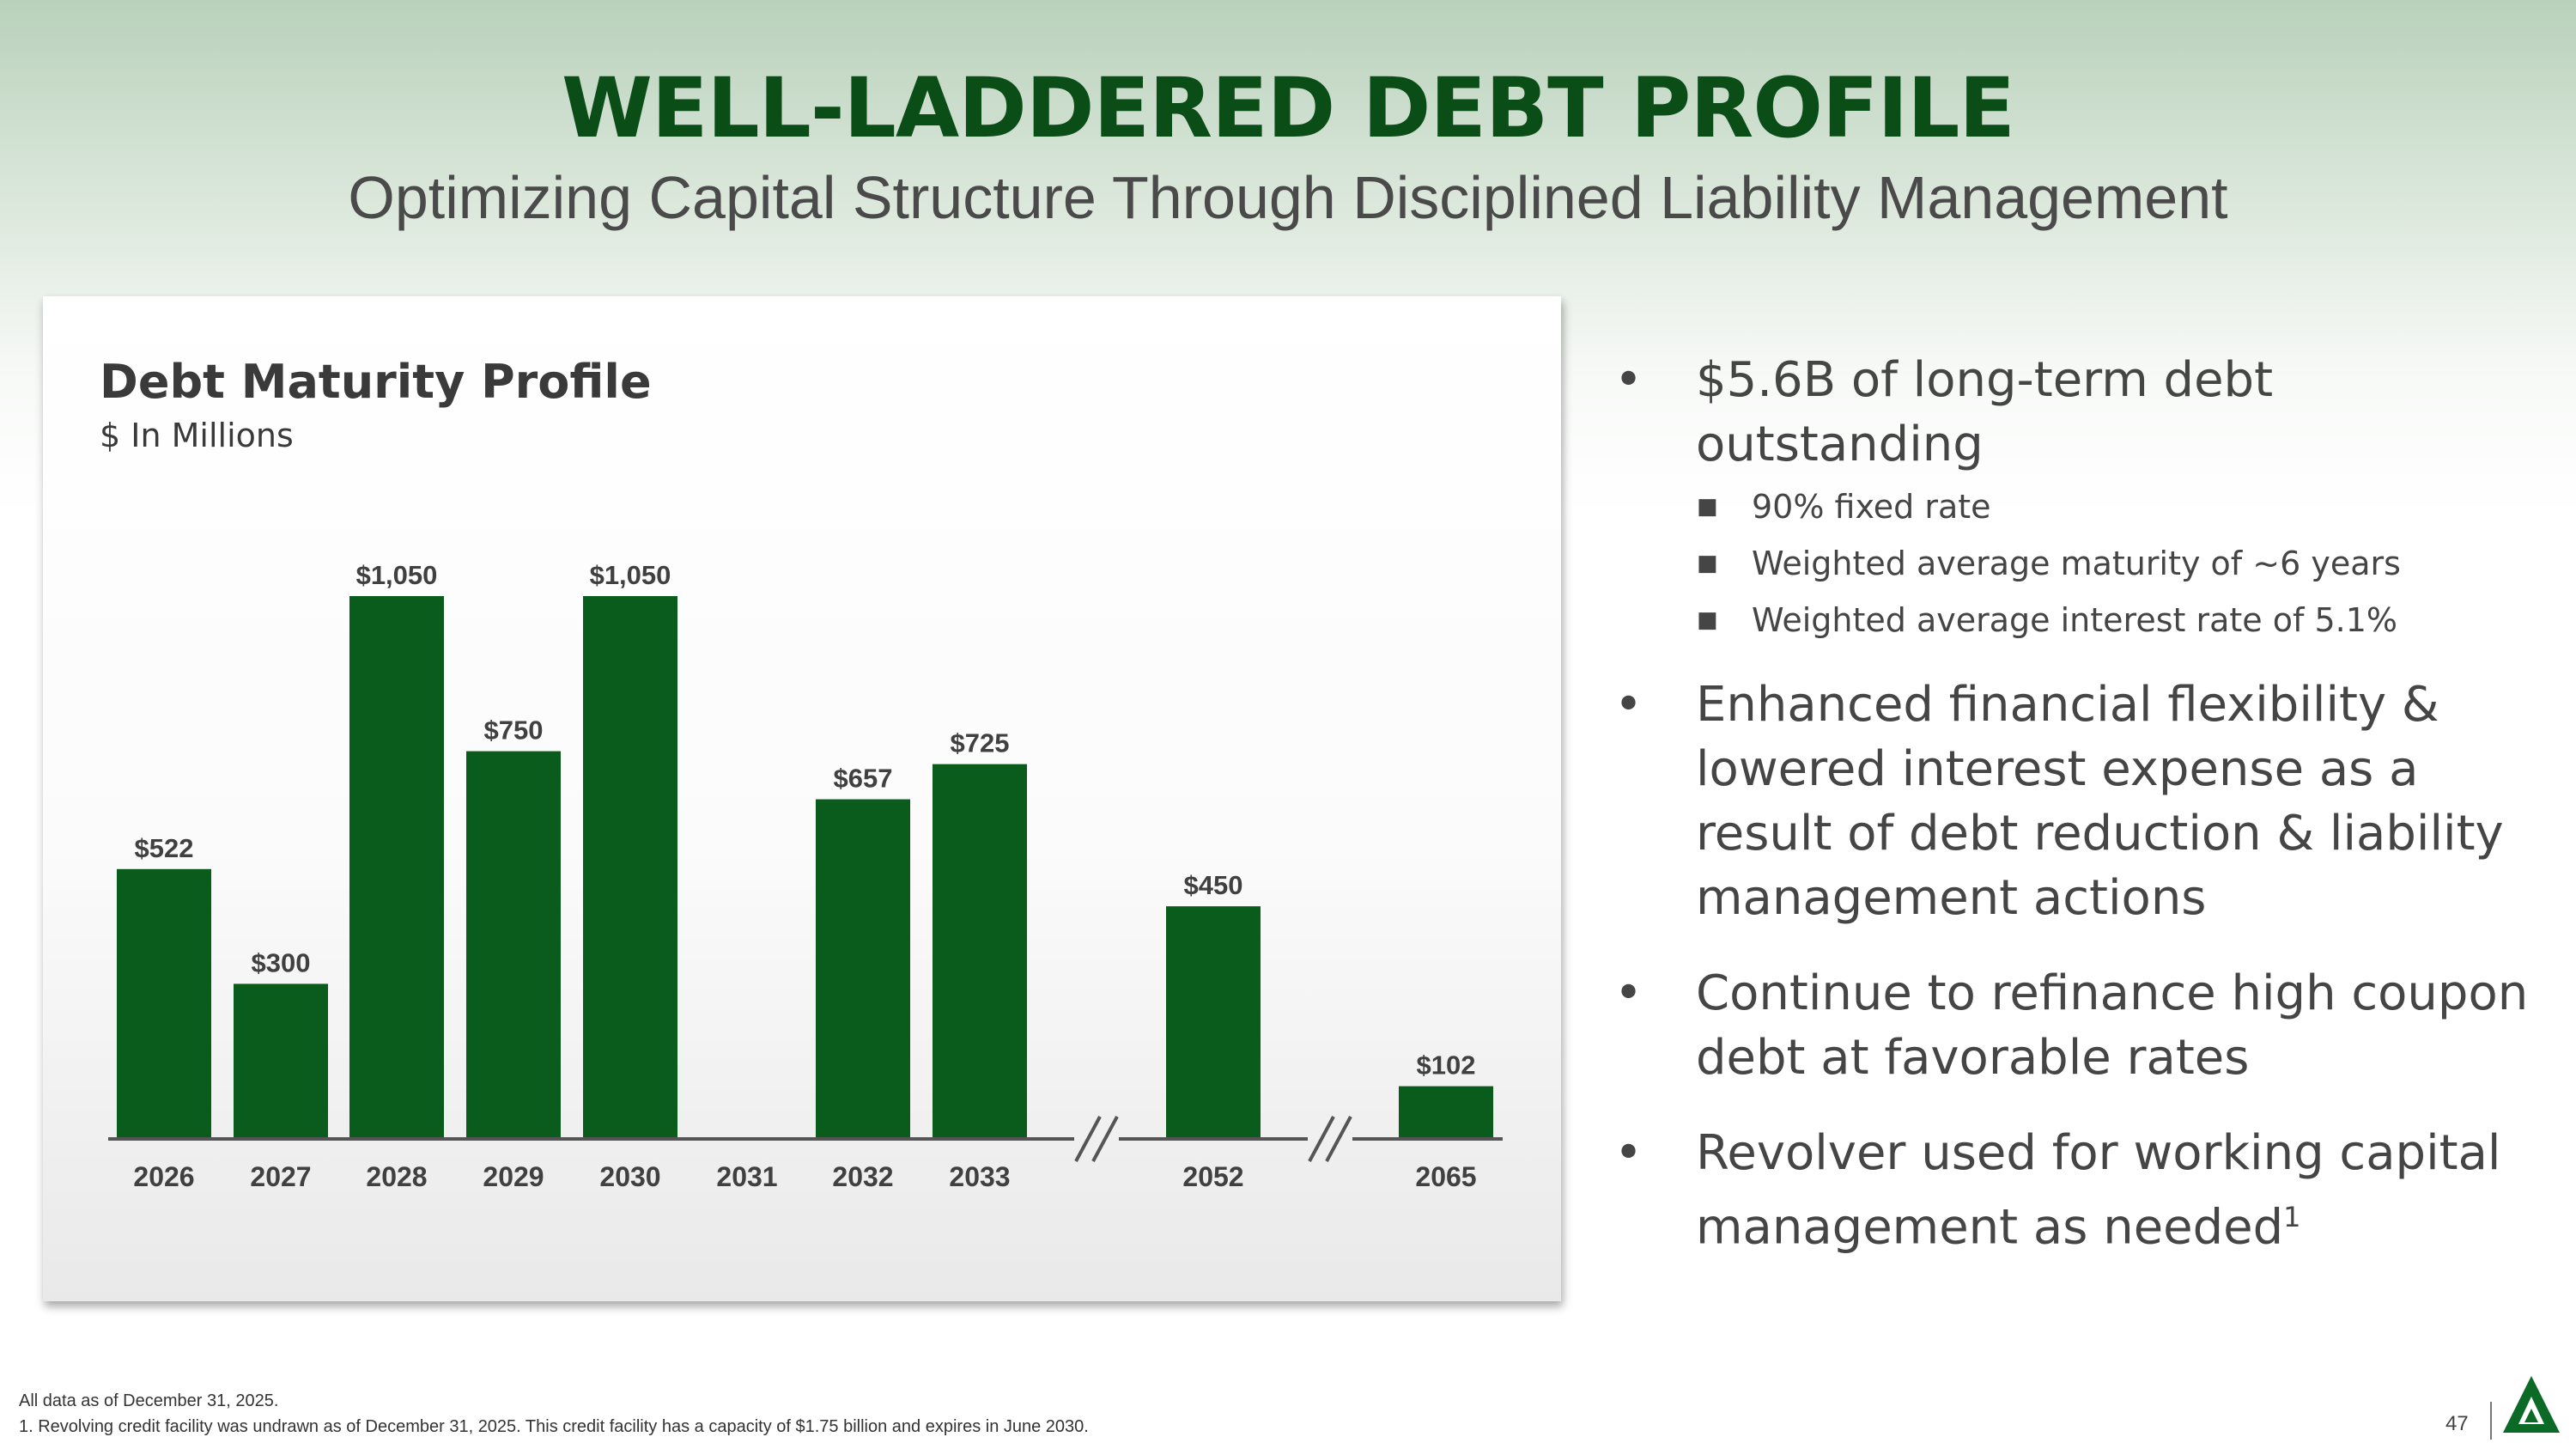 The height and width of the screenshot is (1449, 2576). I want to click on sub-bullet-item: ■ Weighted average maturity of ~6 years, so click(2086, 563).